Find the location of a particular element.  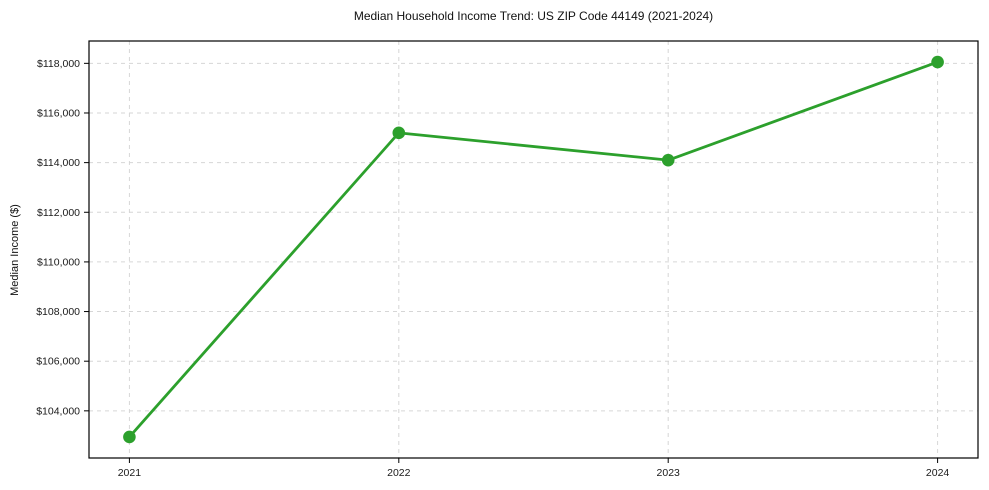

y-tick-label: $114,000 is located at coordinates (58, 163).